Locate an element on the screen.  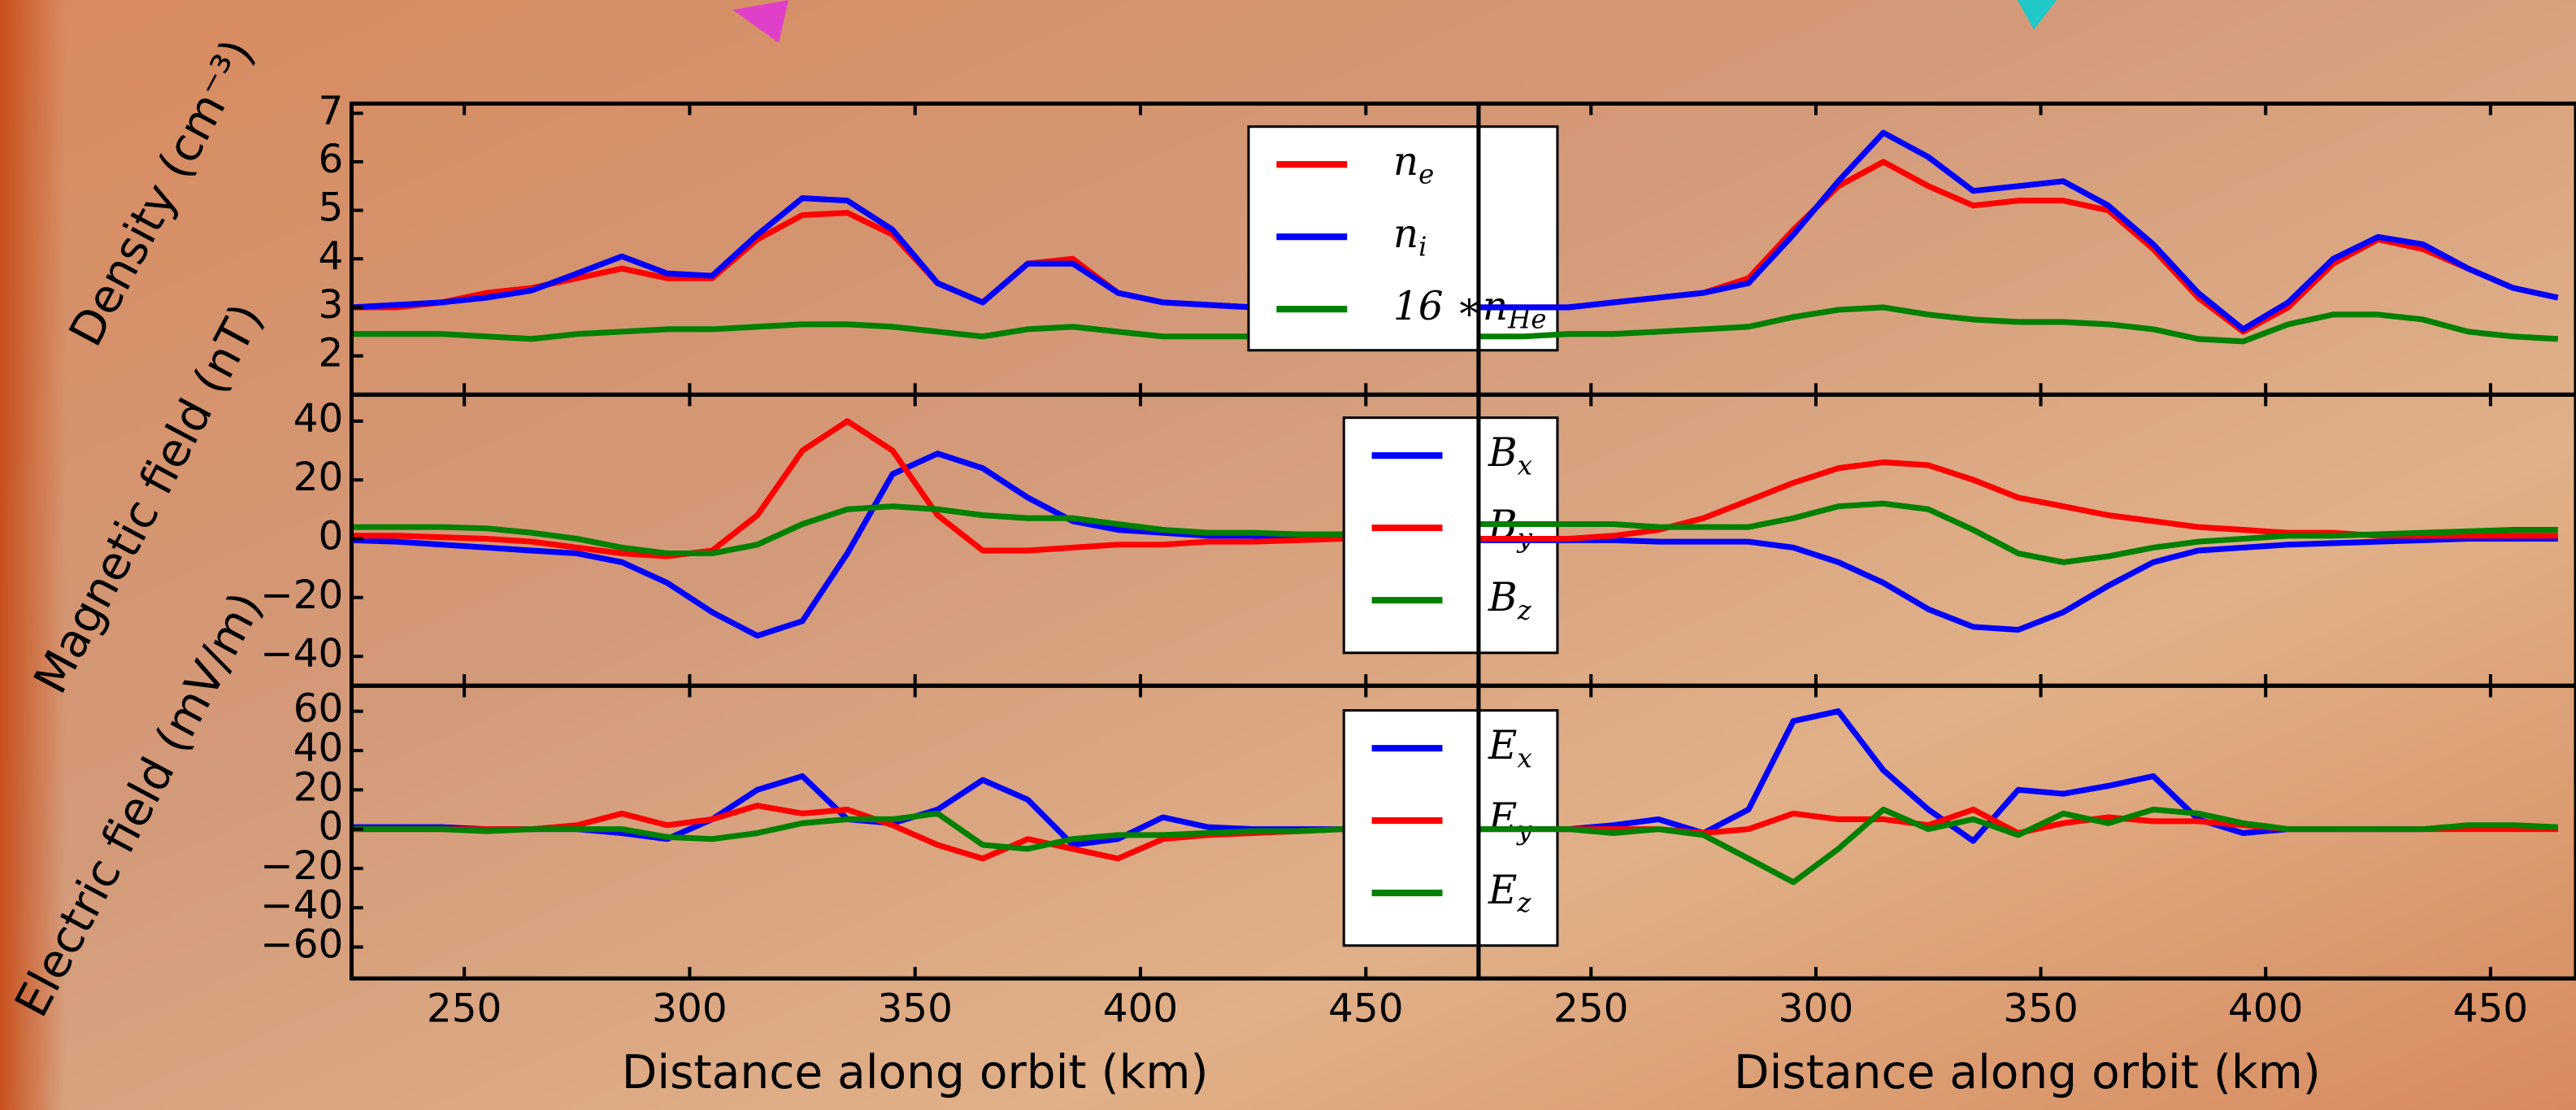
y-tick-label: 3 is located at coordinates (331, 305).